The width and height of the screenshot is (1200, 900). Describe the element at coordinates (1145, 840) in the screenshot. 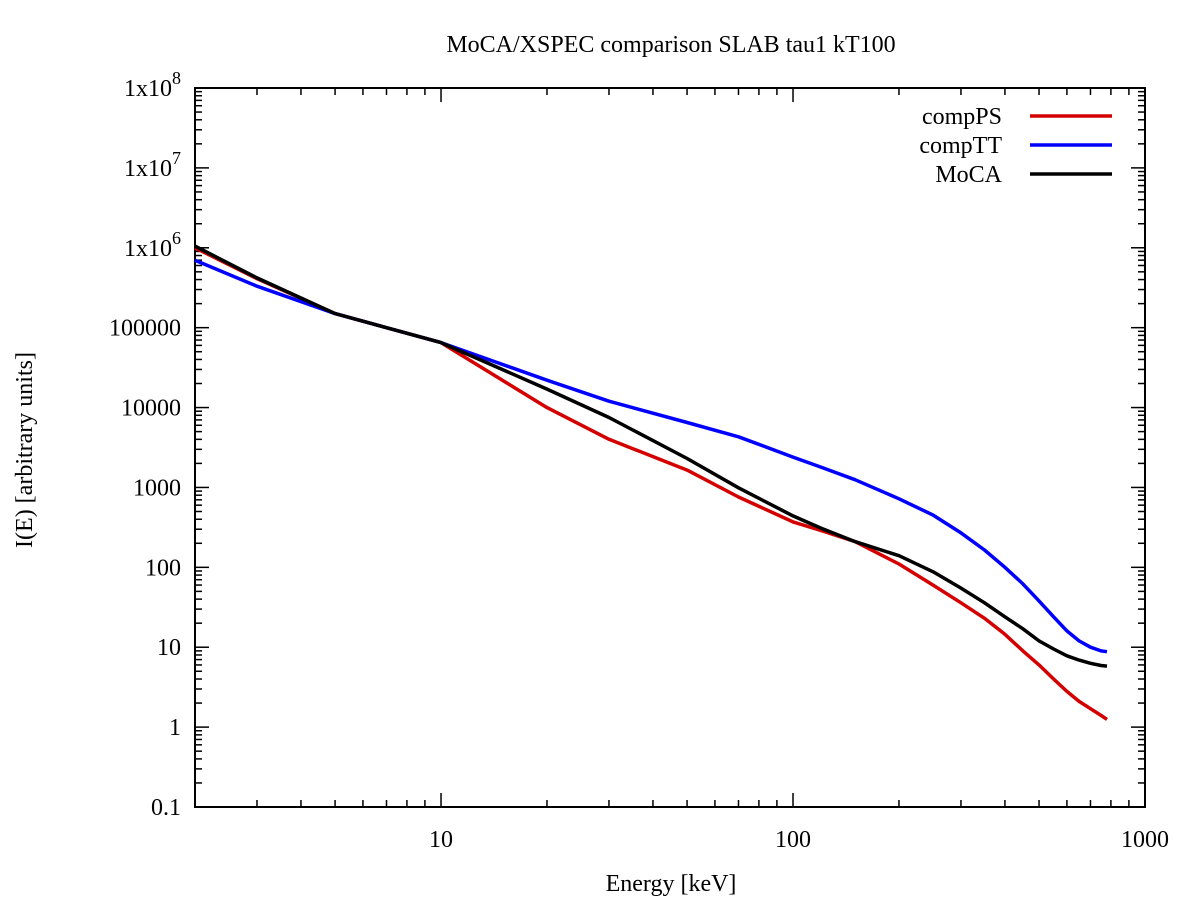

I see `x-tick-label: 1000` at that location.